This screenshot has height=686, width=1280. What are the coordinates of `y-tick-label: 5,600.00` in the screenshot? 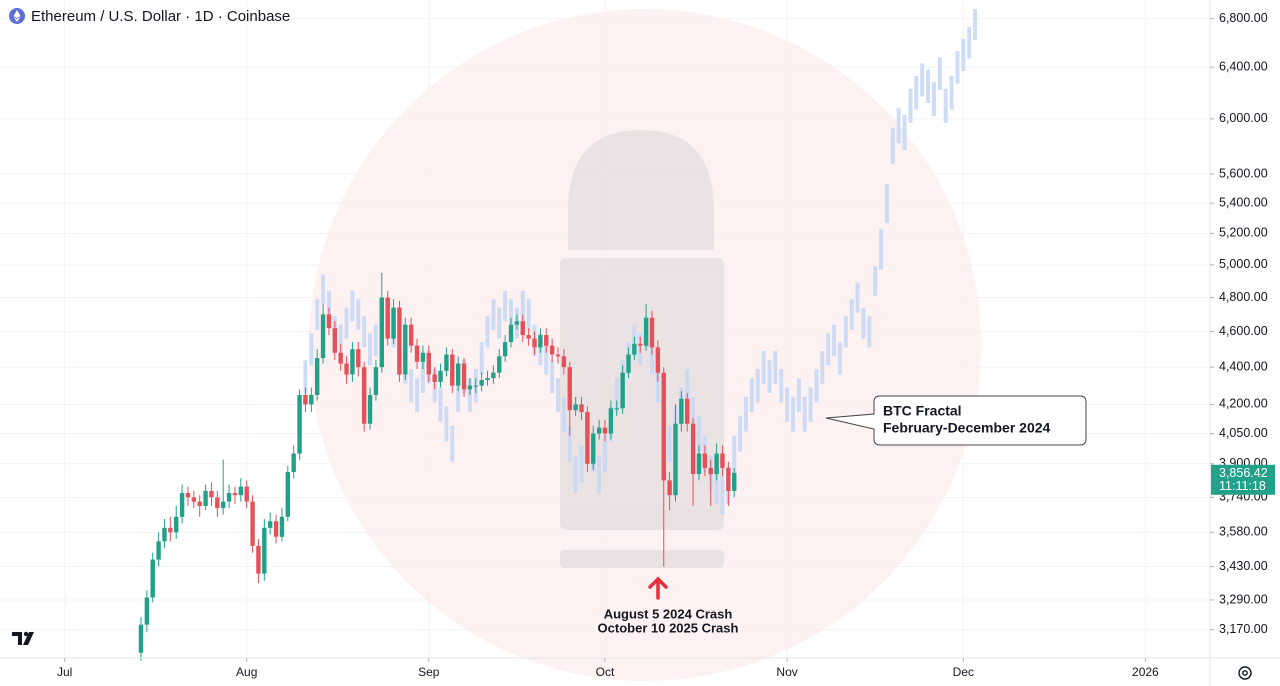 It's located at (1243, 173).